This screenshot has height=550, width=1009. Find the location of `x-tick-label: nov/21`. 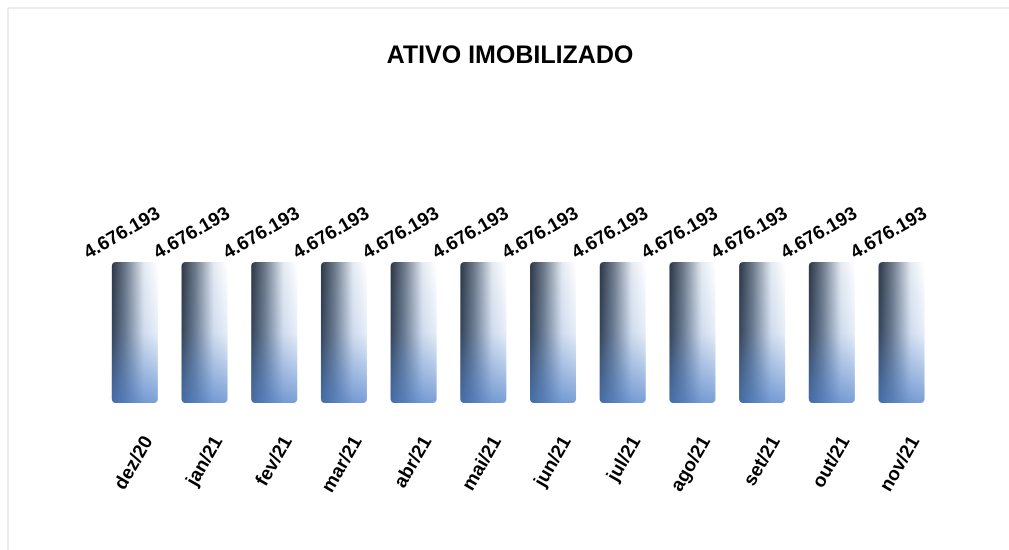

x-tick-label: nov/21 is located at coordinates (900, 463).